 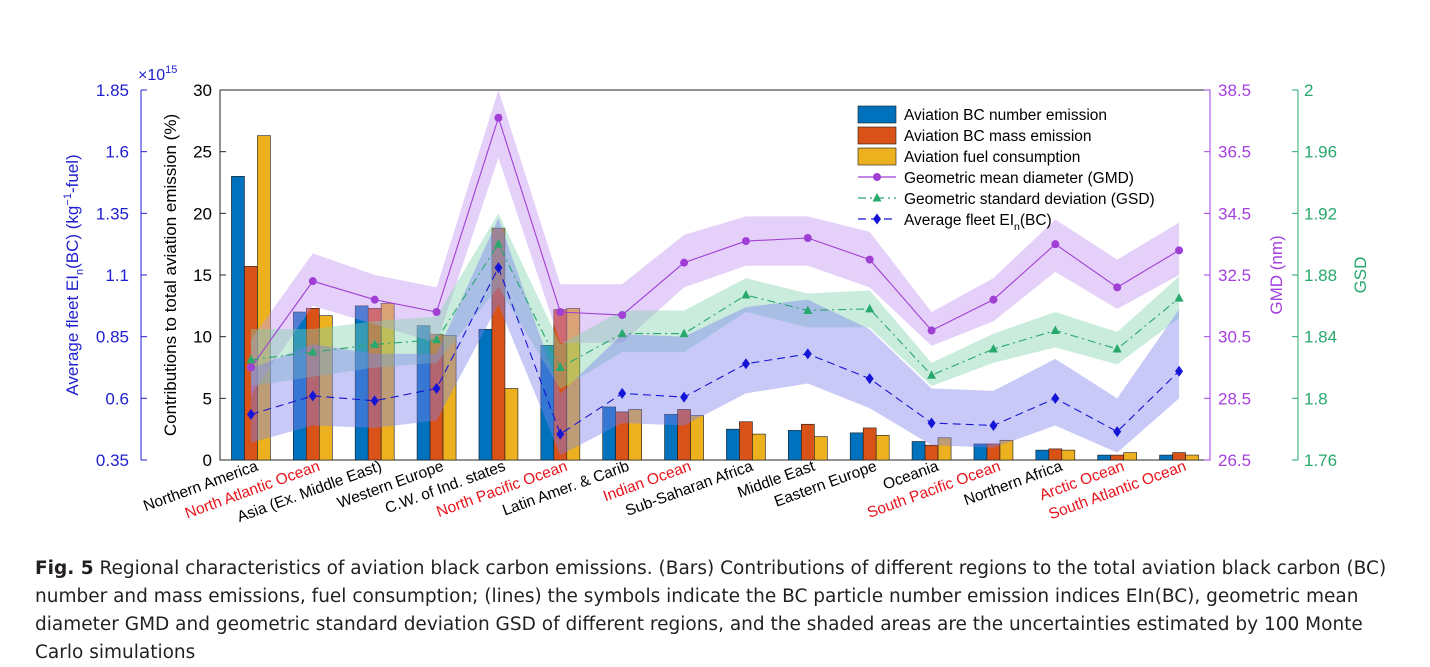 I want to click on tick-label: 30.5, so click(x=1234, y=337).